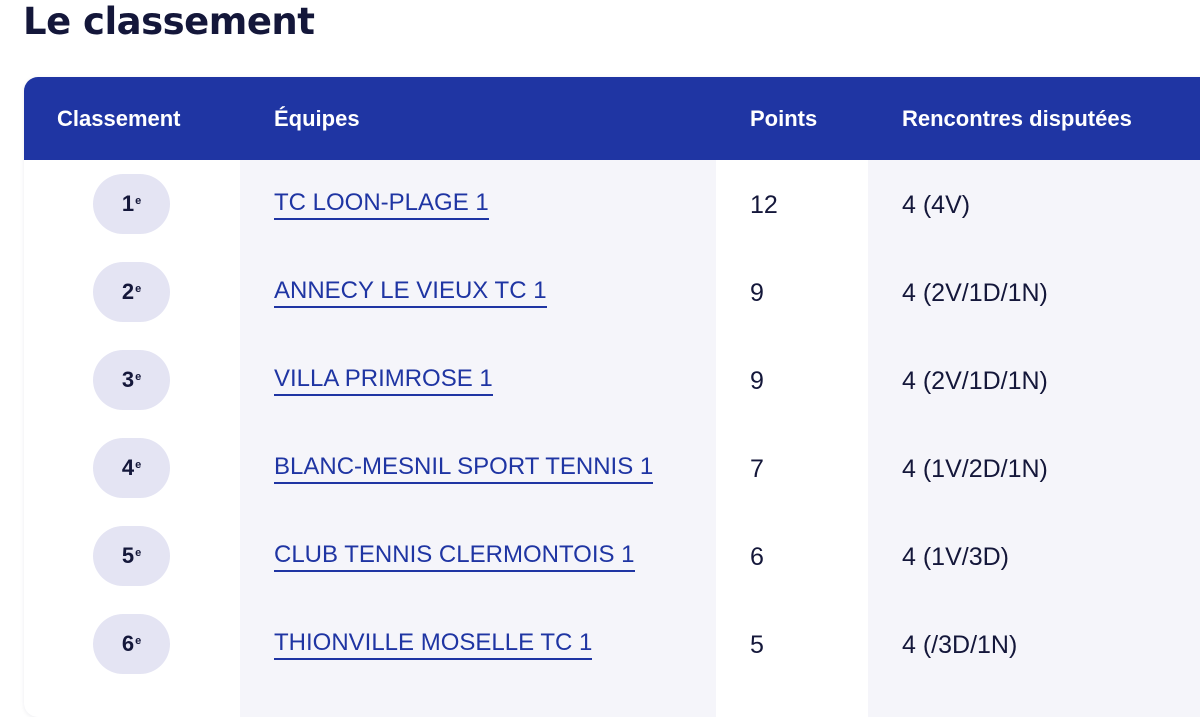 The height and width of the screenshot is (717, 1200). I want to click on points-value: 6, so click(757, 557).